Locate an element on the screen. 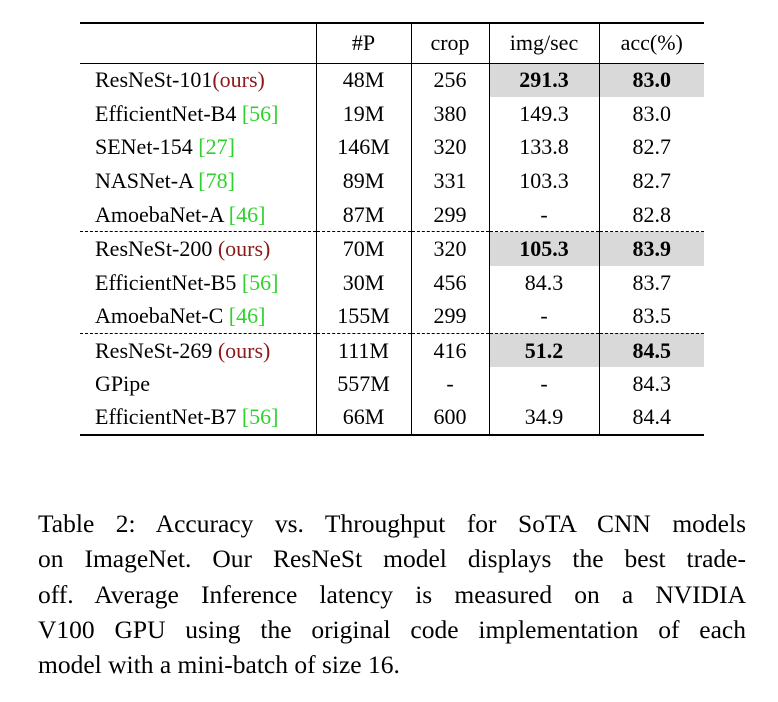 This screenshot has width=778, height=702. table-row: ResNeSt-200 (ours) 70M 320 105.3 83.9 is located at coordinates (392, 248).